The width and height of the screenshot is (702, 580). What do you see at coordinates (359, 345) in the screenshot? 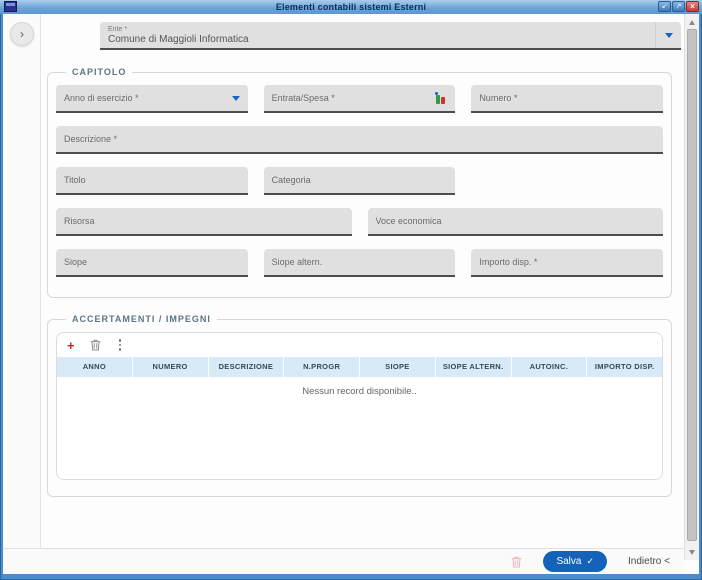
I see `grid-toolbar: +` at bounding box center [359, 345].